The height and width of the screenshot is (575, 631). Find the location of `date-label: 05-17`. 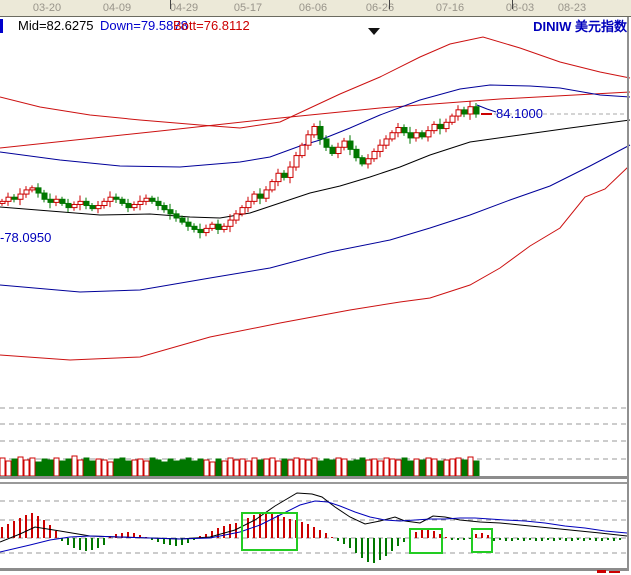

date-label: 05-17 is located at coordinates (248, 8).